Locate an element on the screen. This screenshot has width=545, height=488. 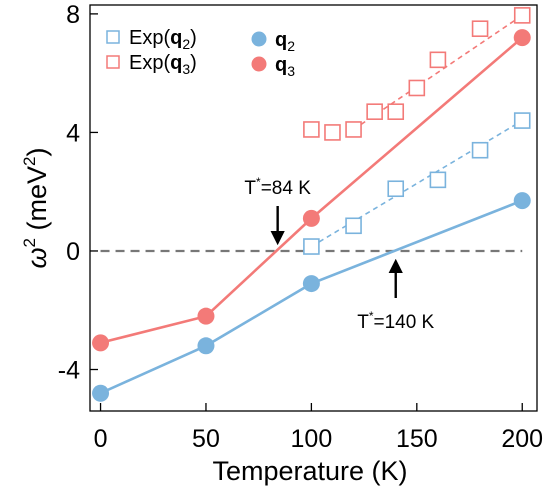
y-axis-label-symbol: ω is located at coordinates (37, 257).